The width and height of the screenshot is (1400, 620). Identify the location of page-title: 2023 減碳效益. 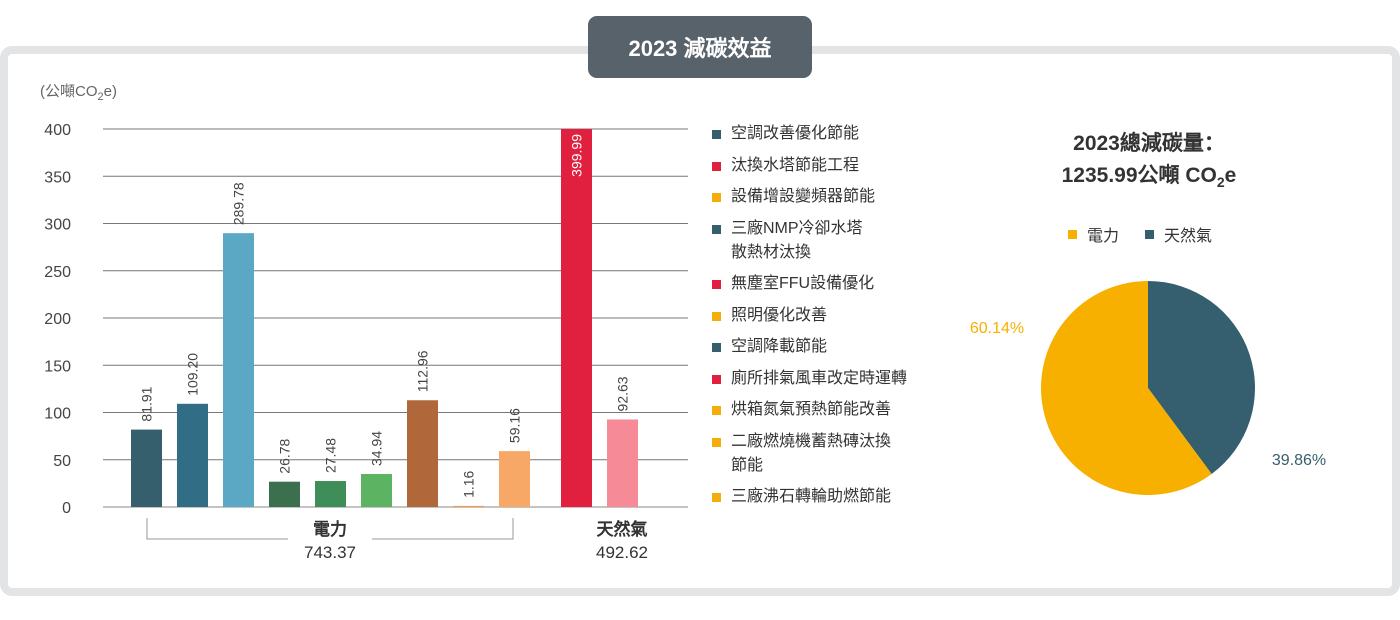
(700, 47).